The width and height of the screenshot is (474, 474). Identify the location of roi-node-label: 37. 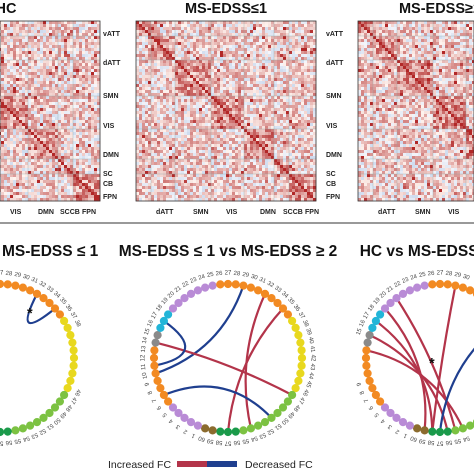
(301, 315).